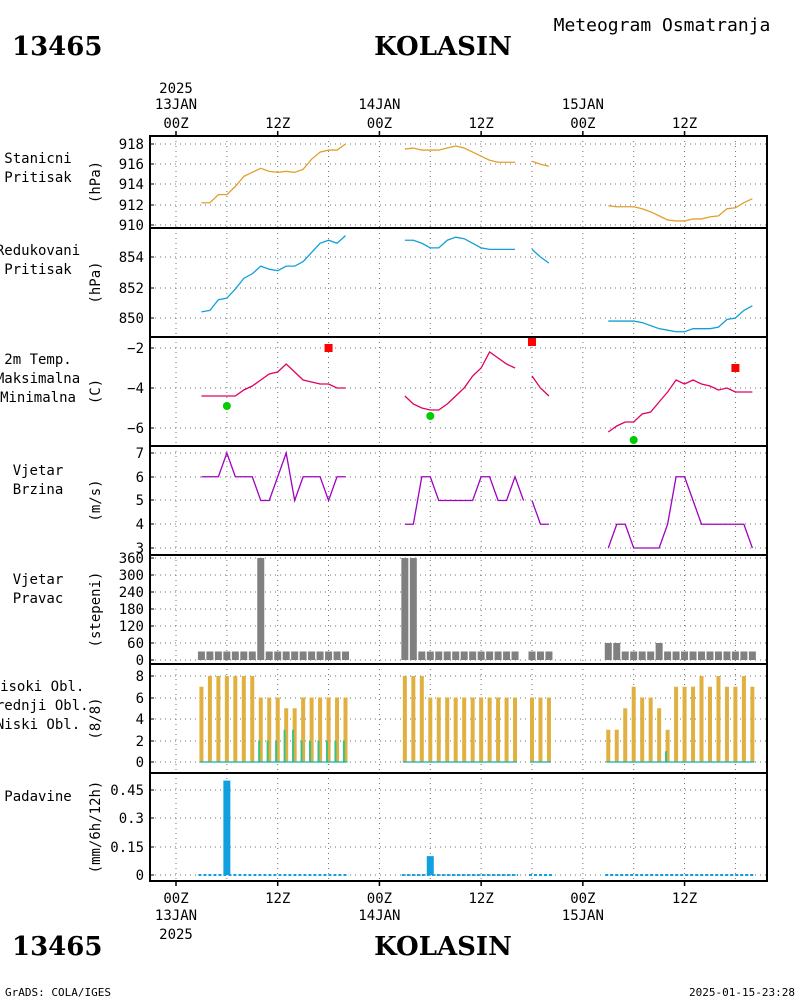  Describe the element at coordinates (176, 935) in the screenshot. I see `bottom-year-label: 2025` at that location.